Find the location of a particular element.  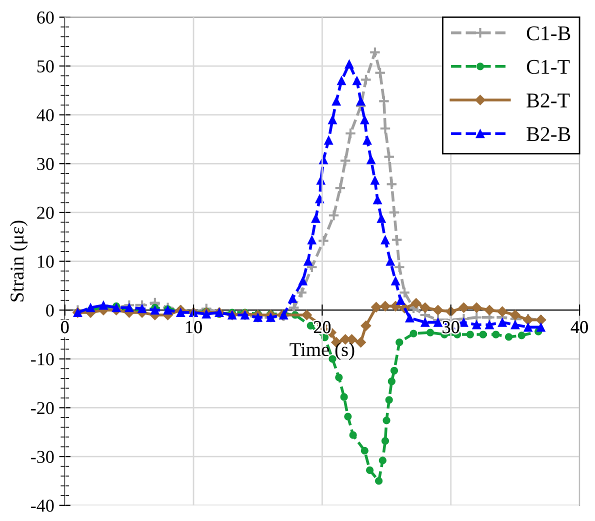

y-tick-label: 40 is located at coordinates (45, 115).